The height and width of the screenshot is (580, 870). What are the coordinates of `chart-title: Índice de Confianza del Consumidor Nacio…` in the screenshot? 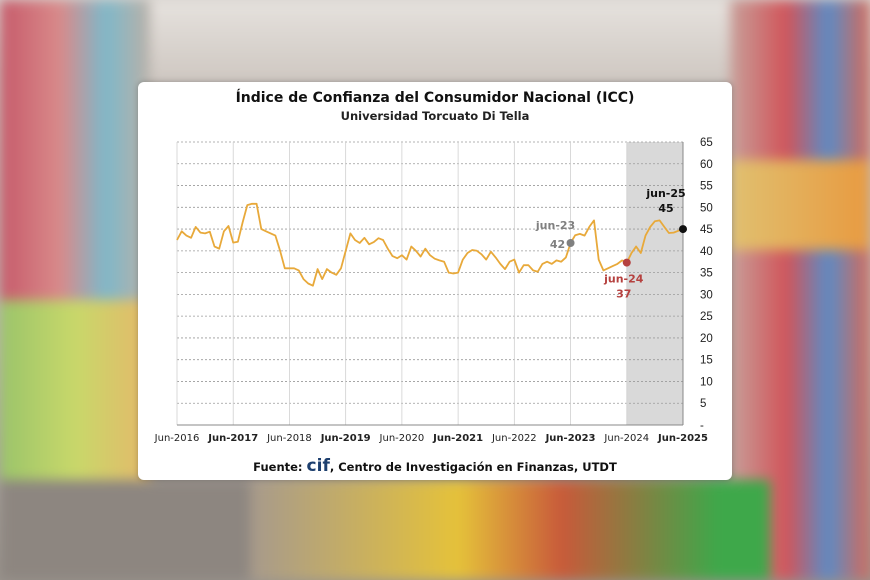 It's located at (435, 98).